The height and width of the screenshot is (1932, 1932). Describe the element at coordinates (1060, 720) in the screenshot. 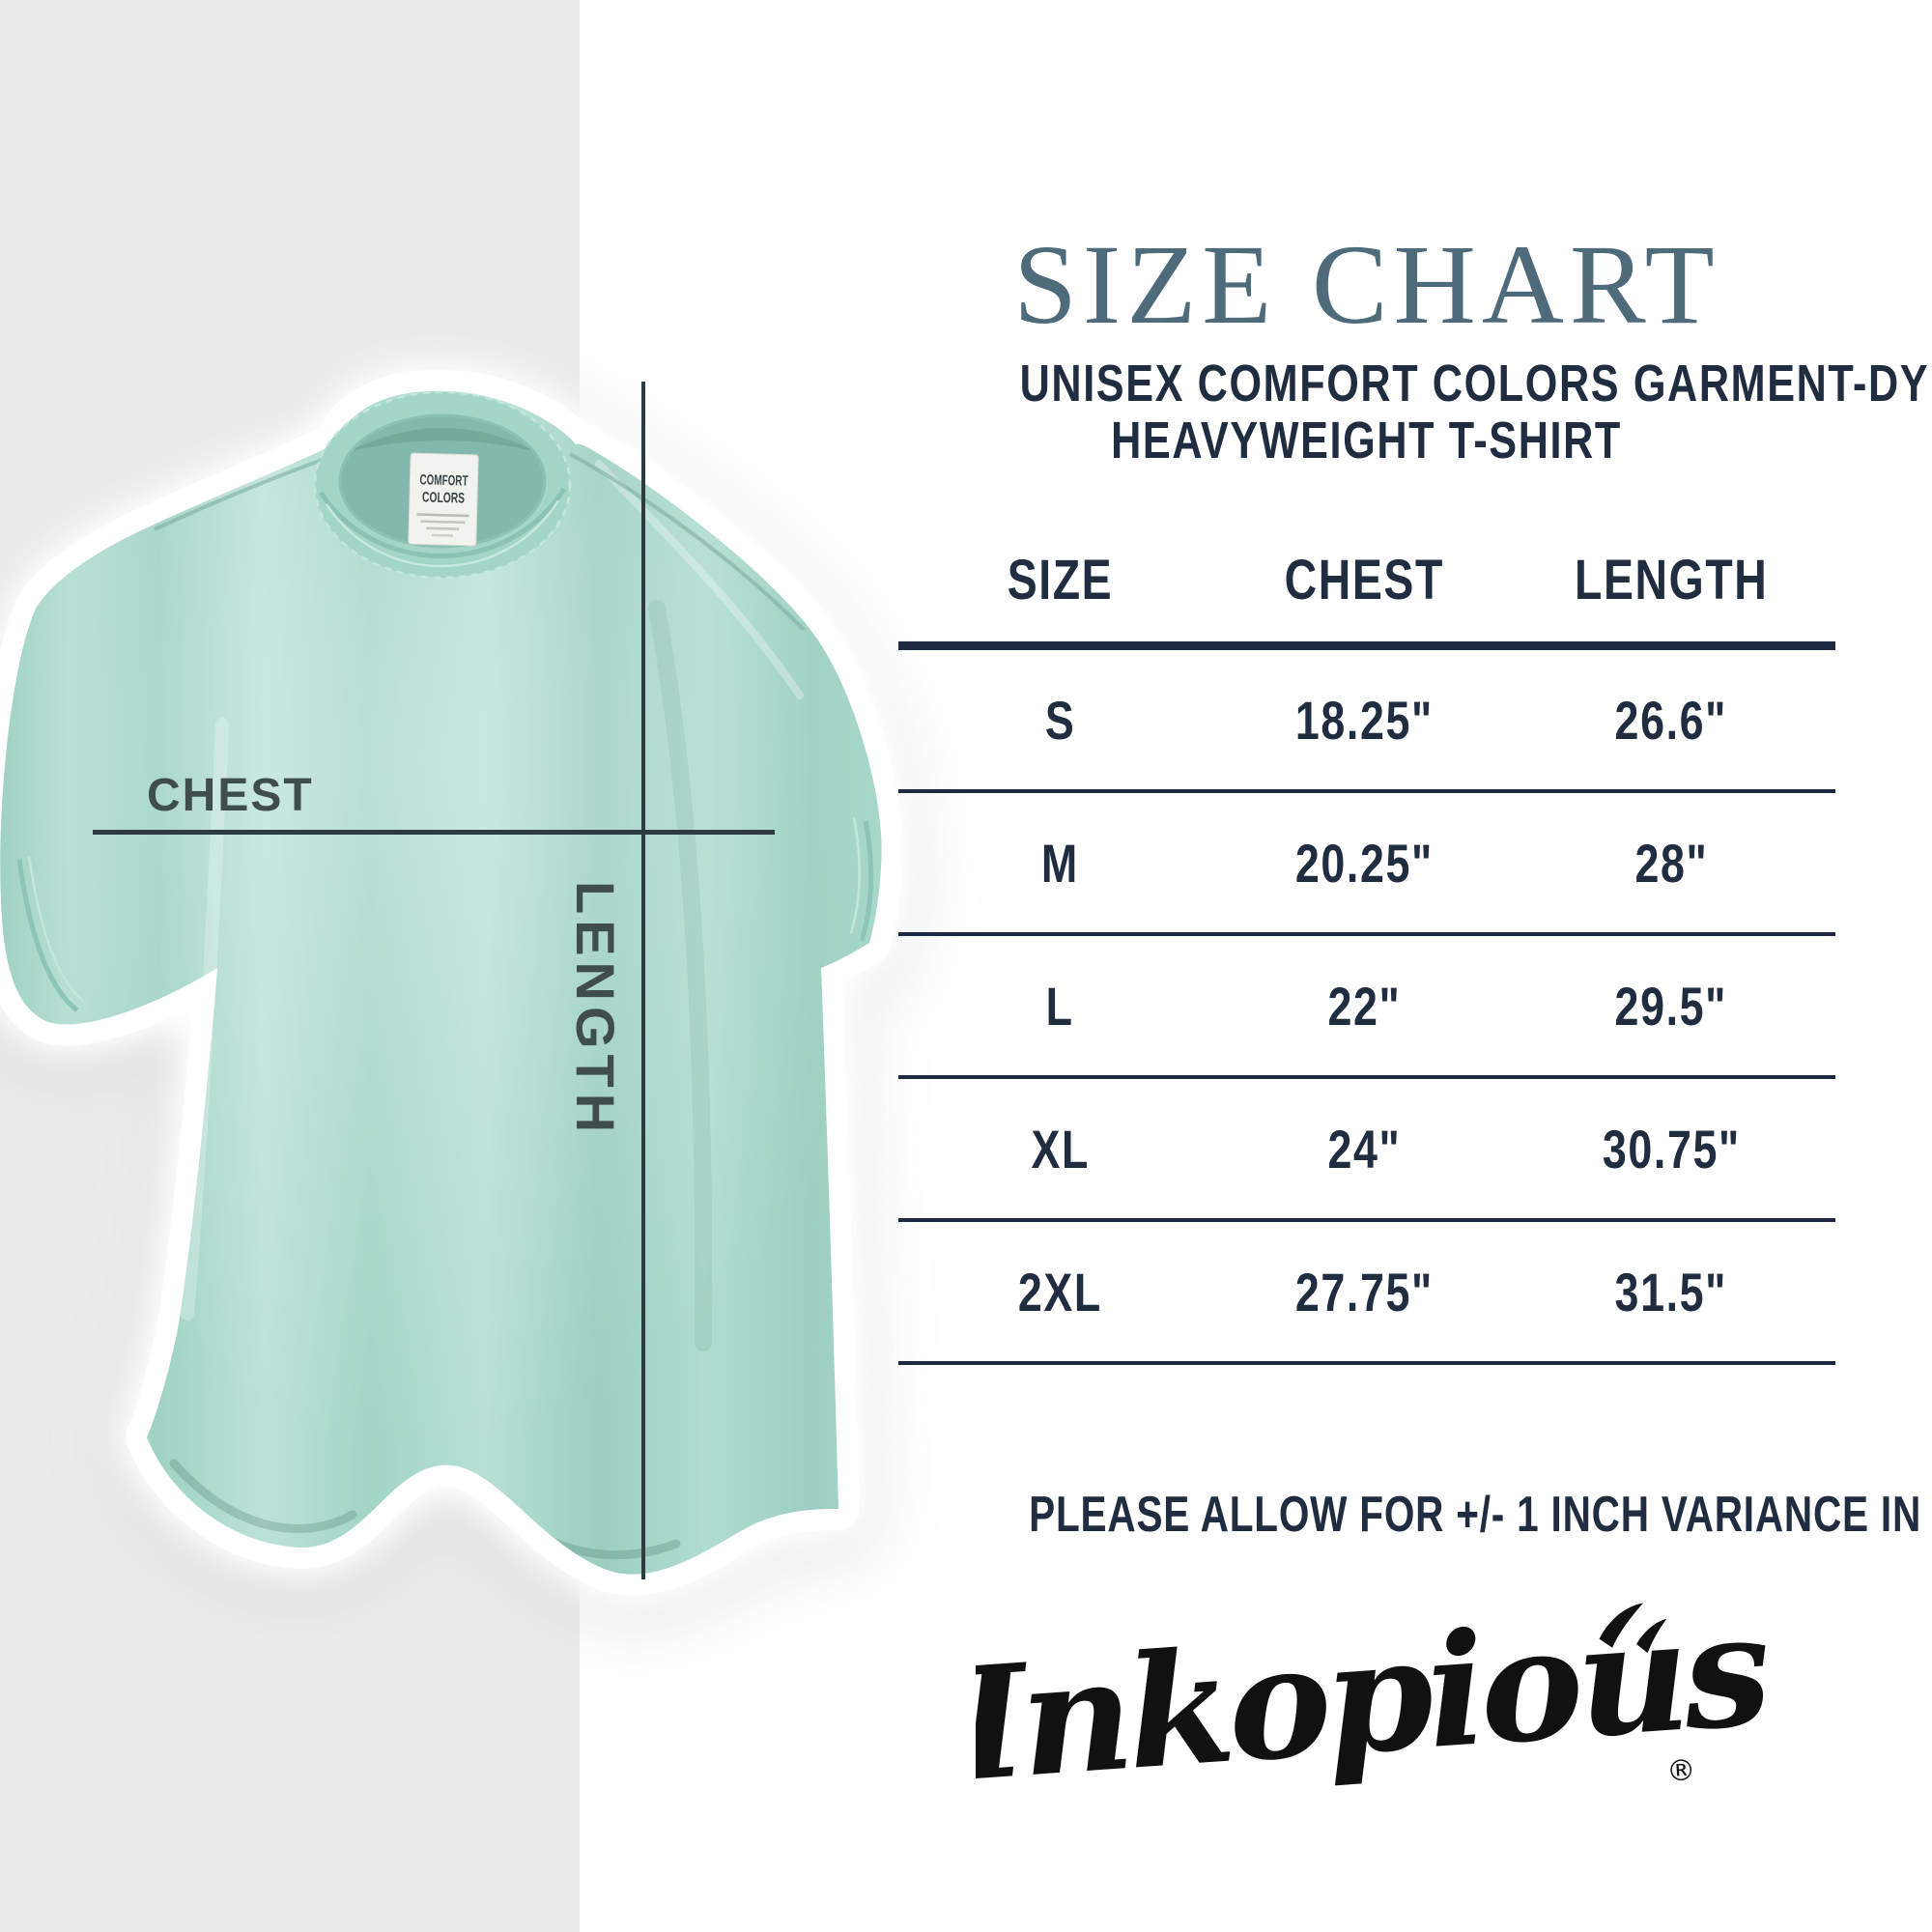

I see `cell-size: S` at that location.